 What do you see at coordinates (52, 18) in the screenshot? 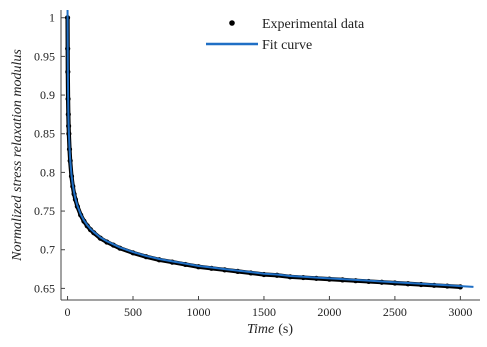
I see `y-tick-label: 1` at bounding box center [52, 18].